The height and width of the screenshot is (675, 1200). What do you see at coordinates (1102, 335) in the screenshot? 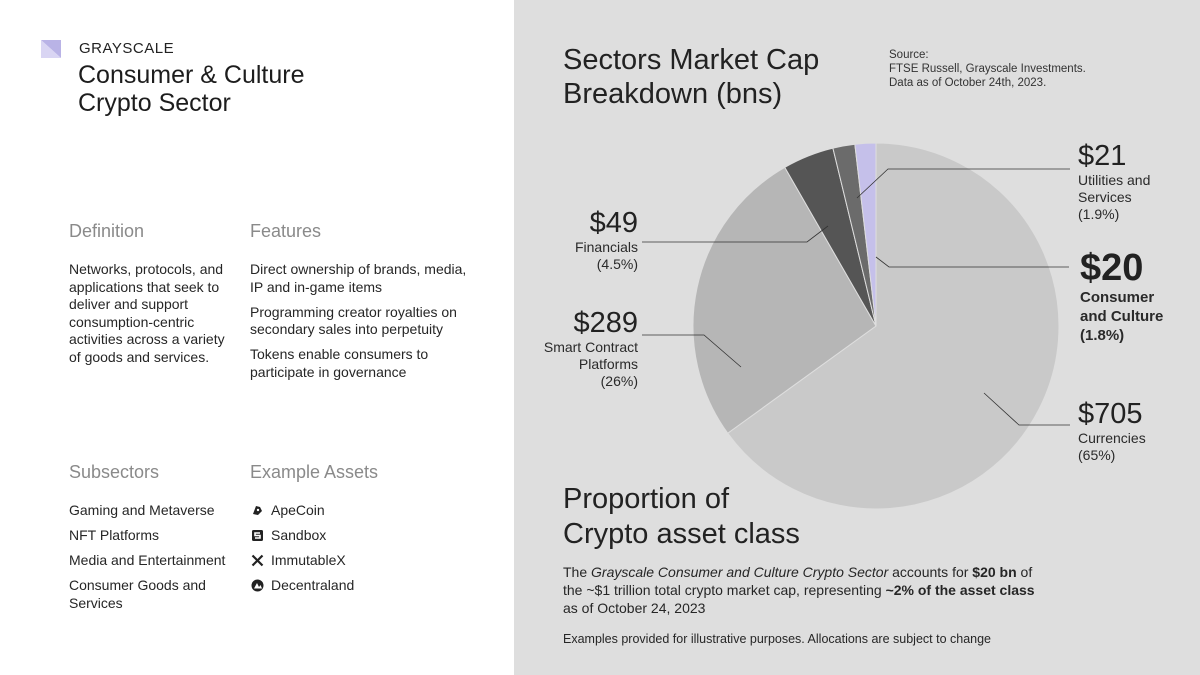
I see `label-consumer-pct: (1.8%)` at bounding box center [1102, 335].